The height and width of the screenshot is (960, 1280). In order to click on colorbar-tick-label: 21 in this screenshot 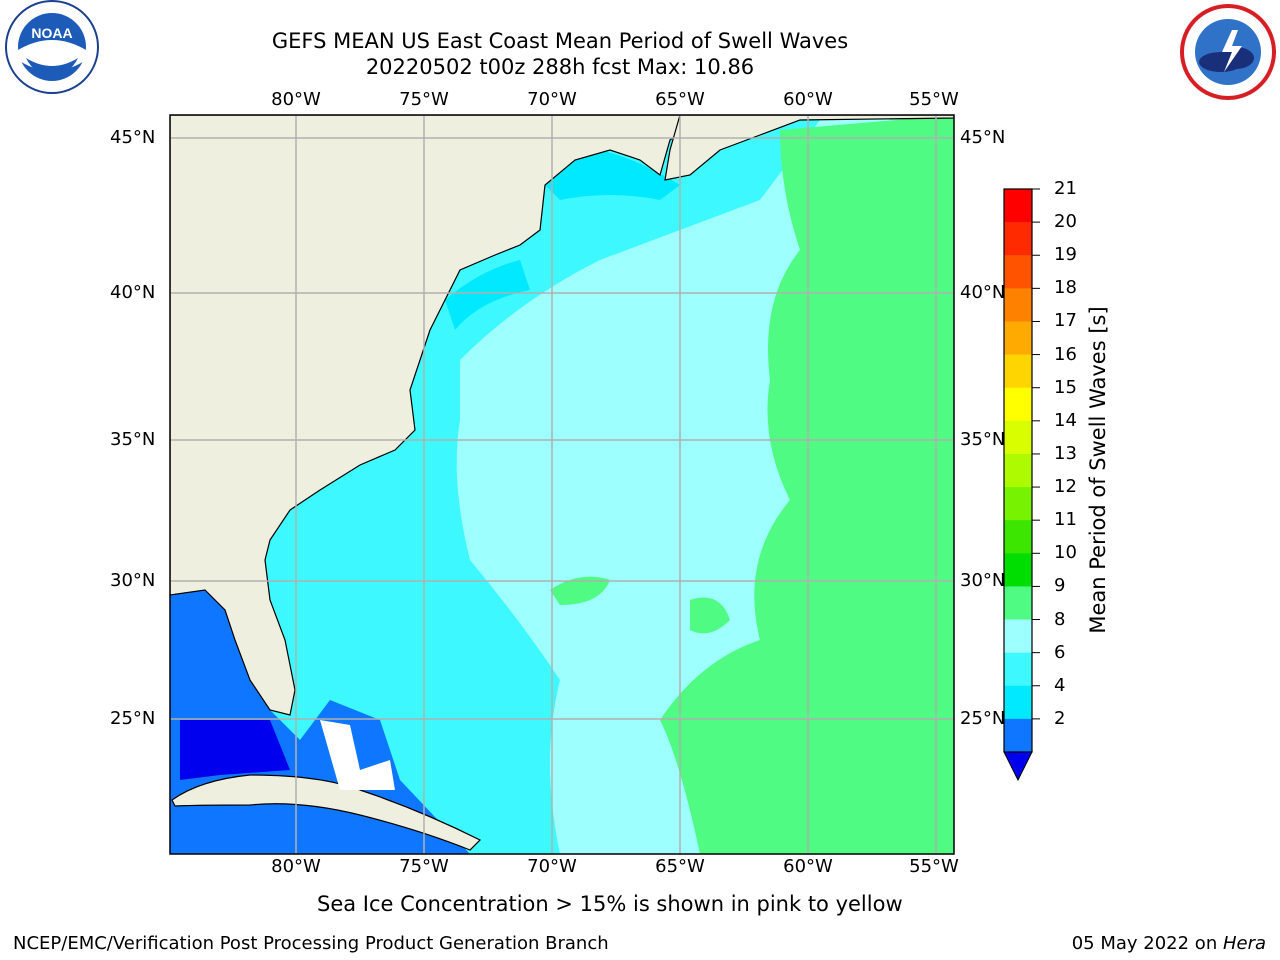, I will do `click(1065, 188)`.